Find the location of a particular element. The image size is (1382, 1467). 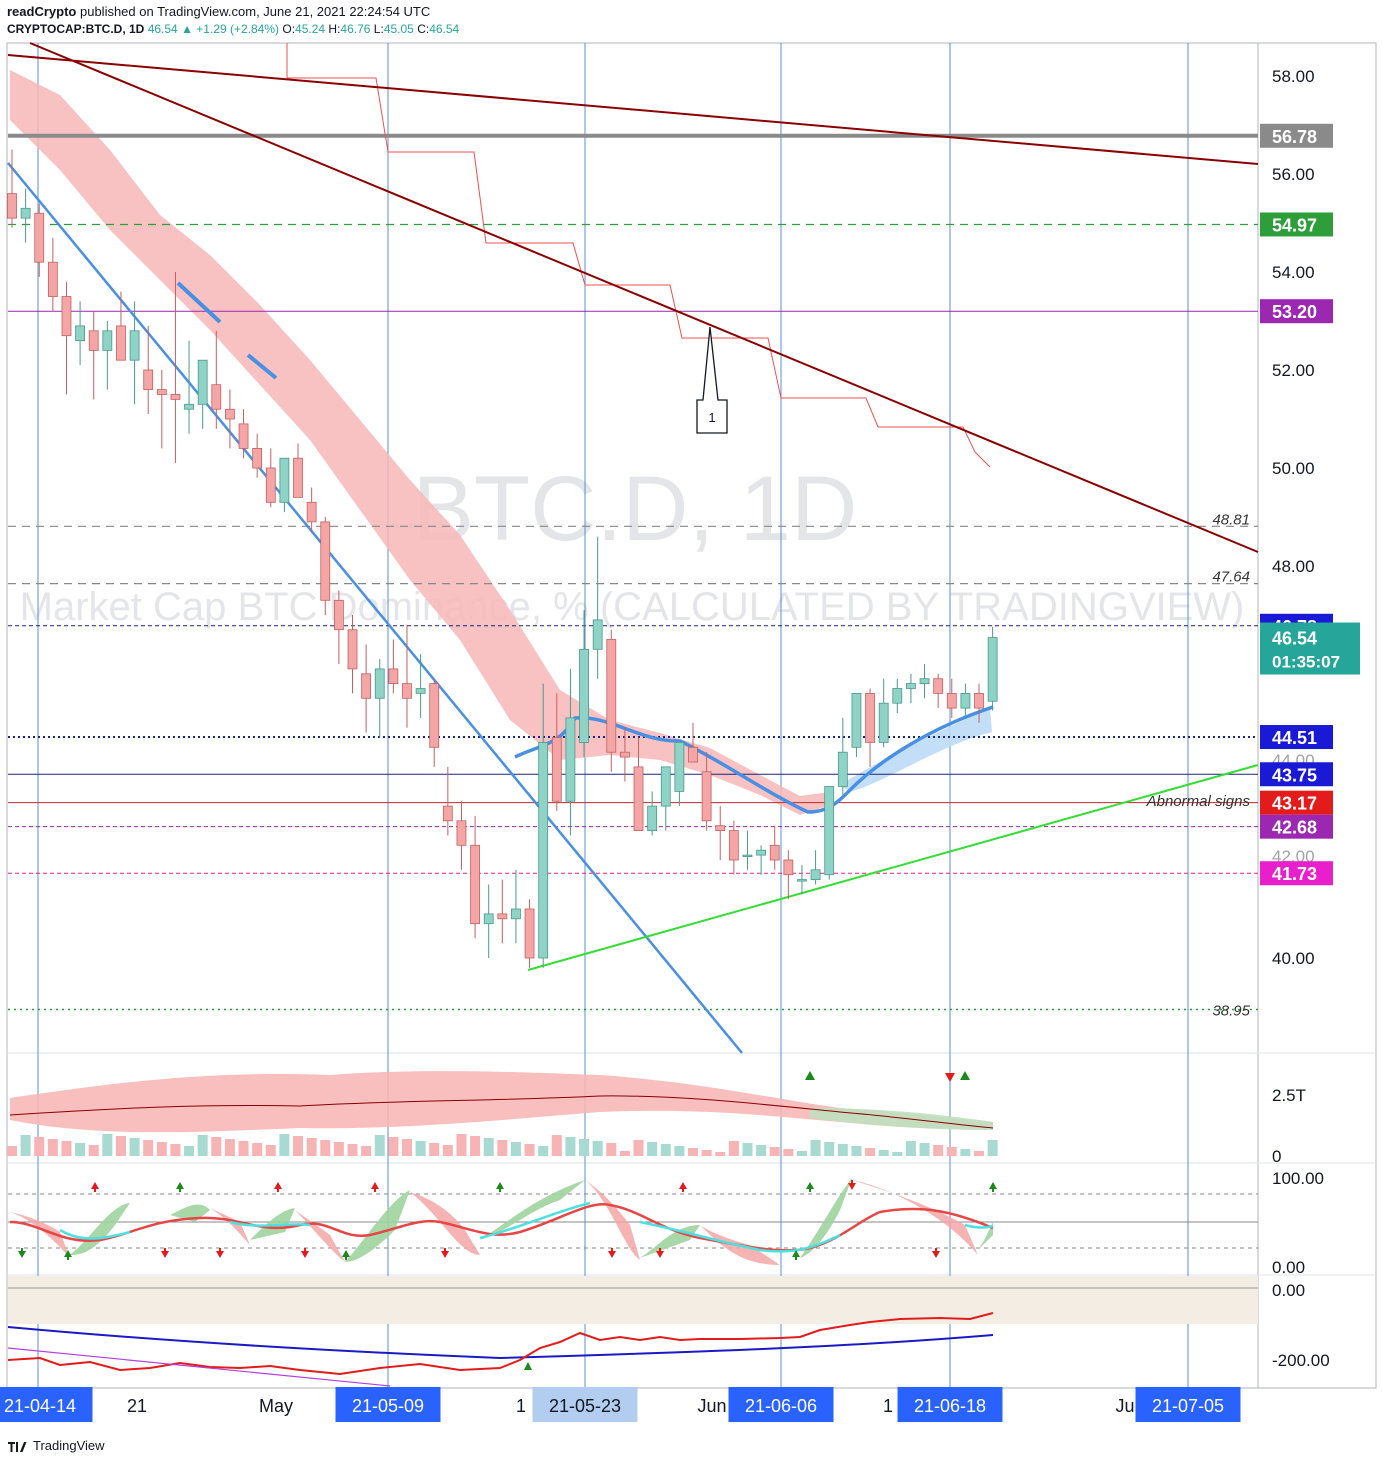

symbol-name: CRYPTOCAP:BTC.D, 1D is located at coordinates (76, 29).